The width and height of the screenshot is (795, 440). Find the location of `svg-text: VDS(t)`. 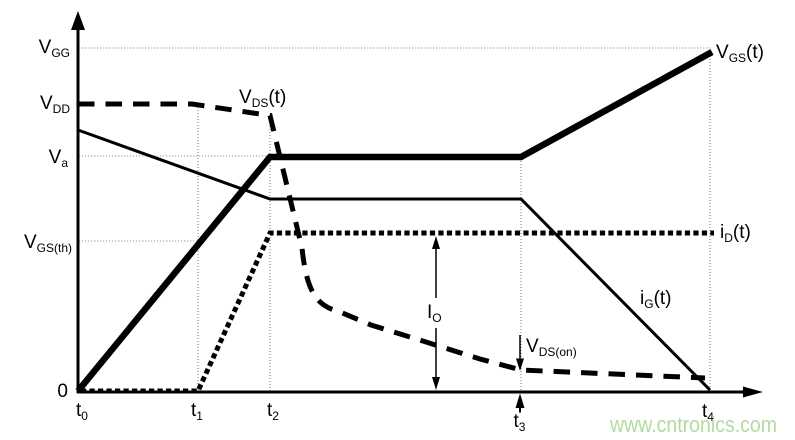

svg-text: VDS(t) is located at coordinates (262, 98).